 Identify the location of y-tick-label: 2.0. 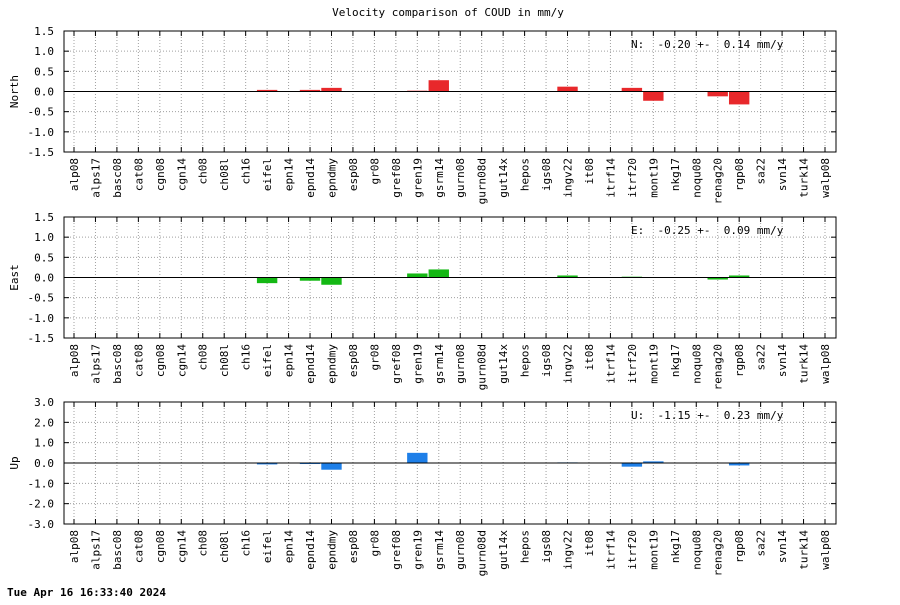
(44, 422).